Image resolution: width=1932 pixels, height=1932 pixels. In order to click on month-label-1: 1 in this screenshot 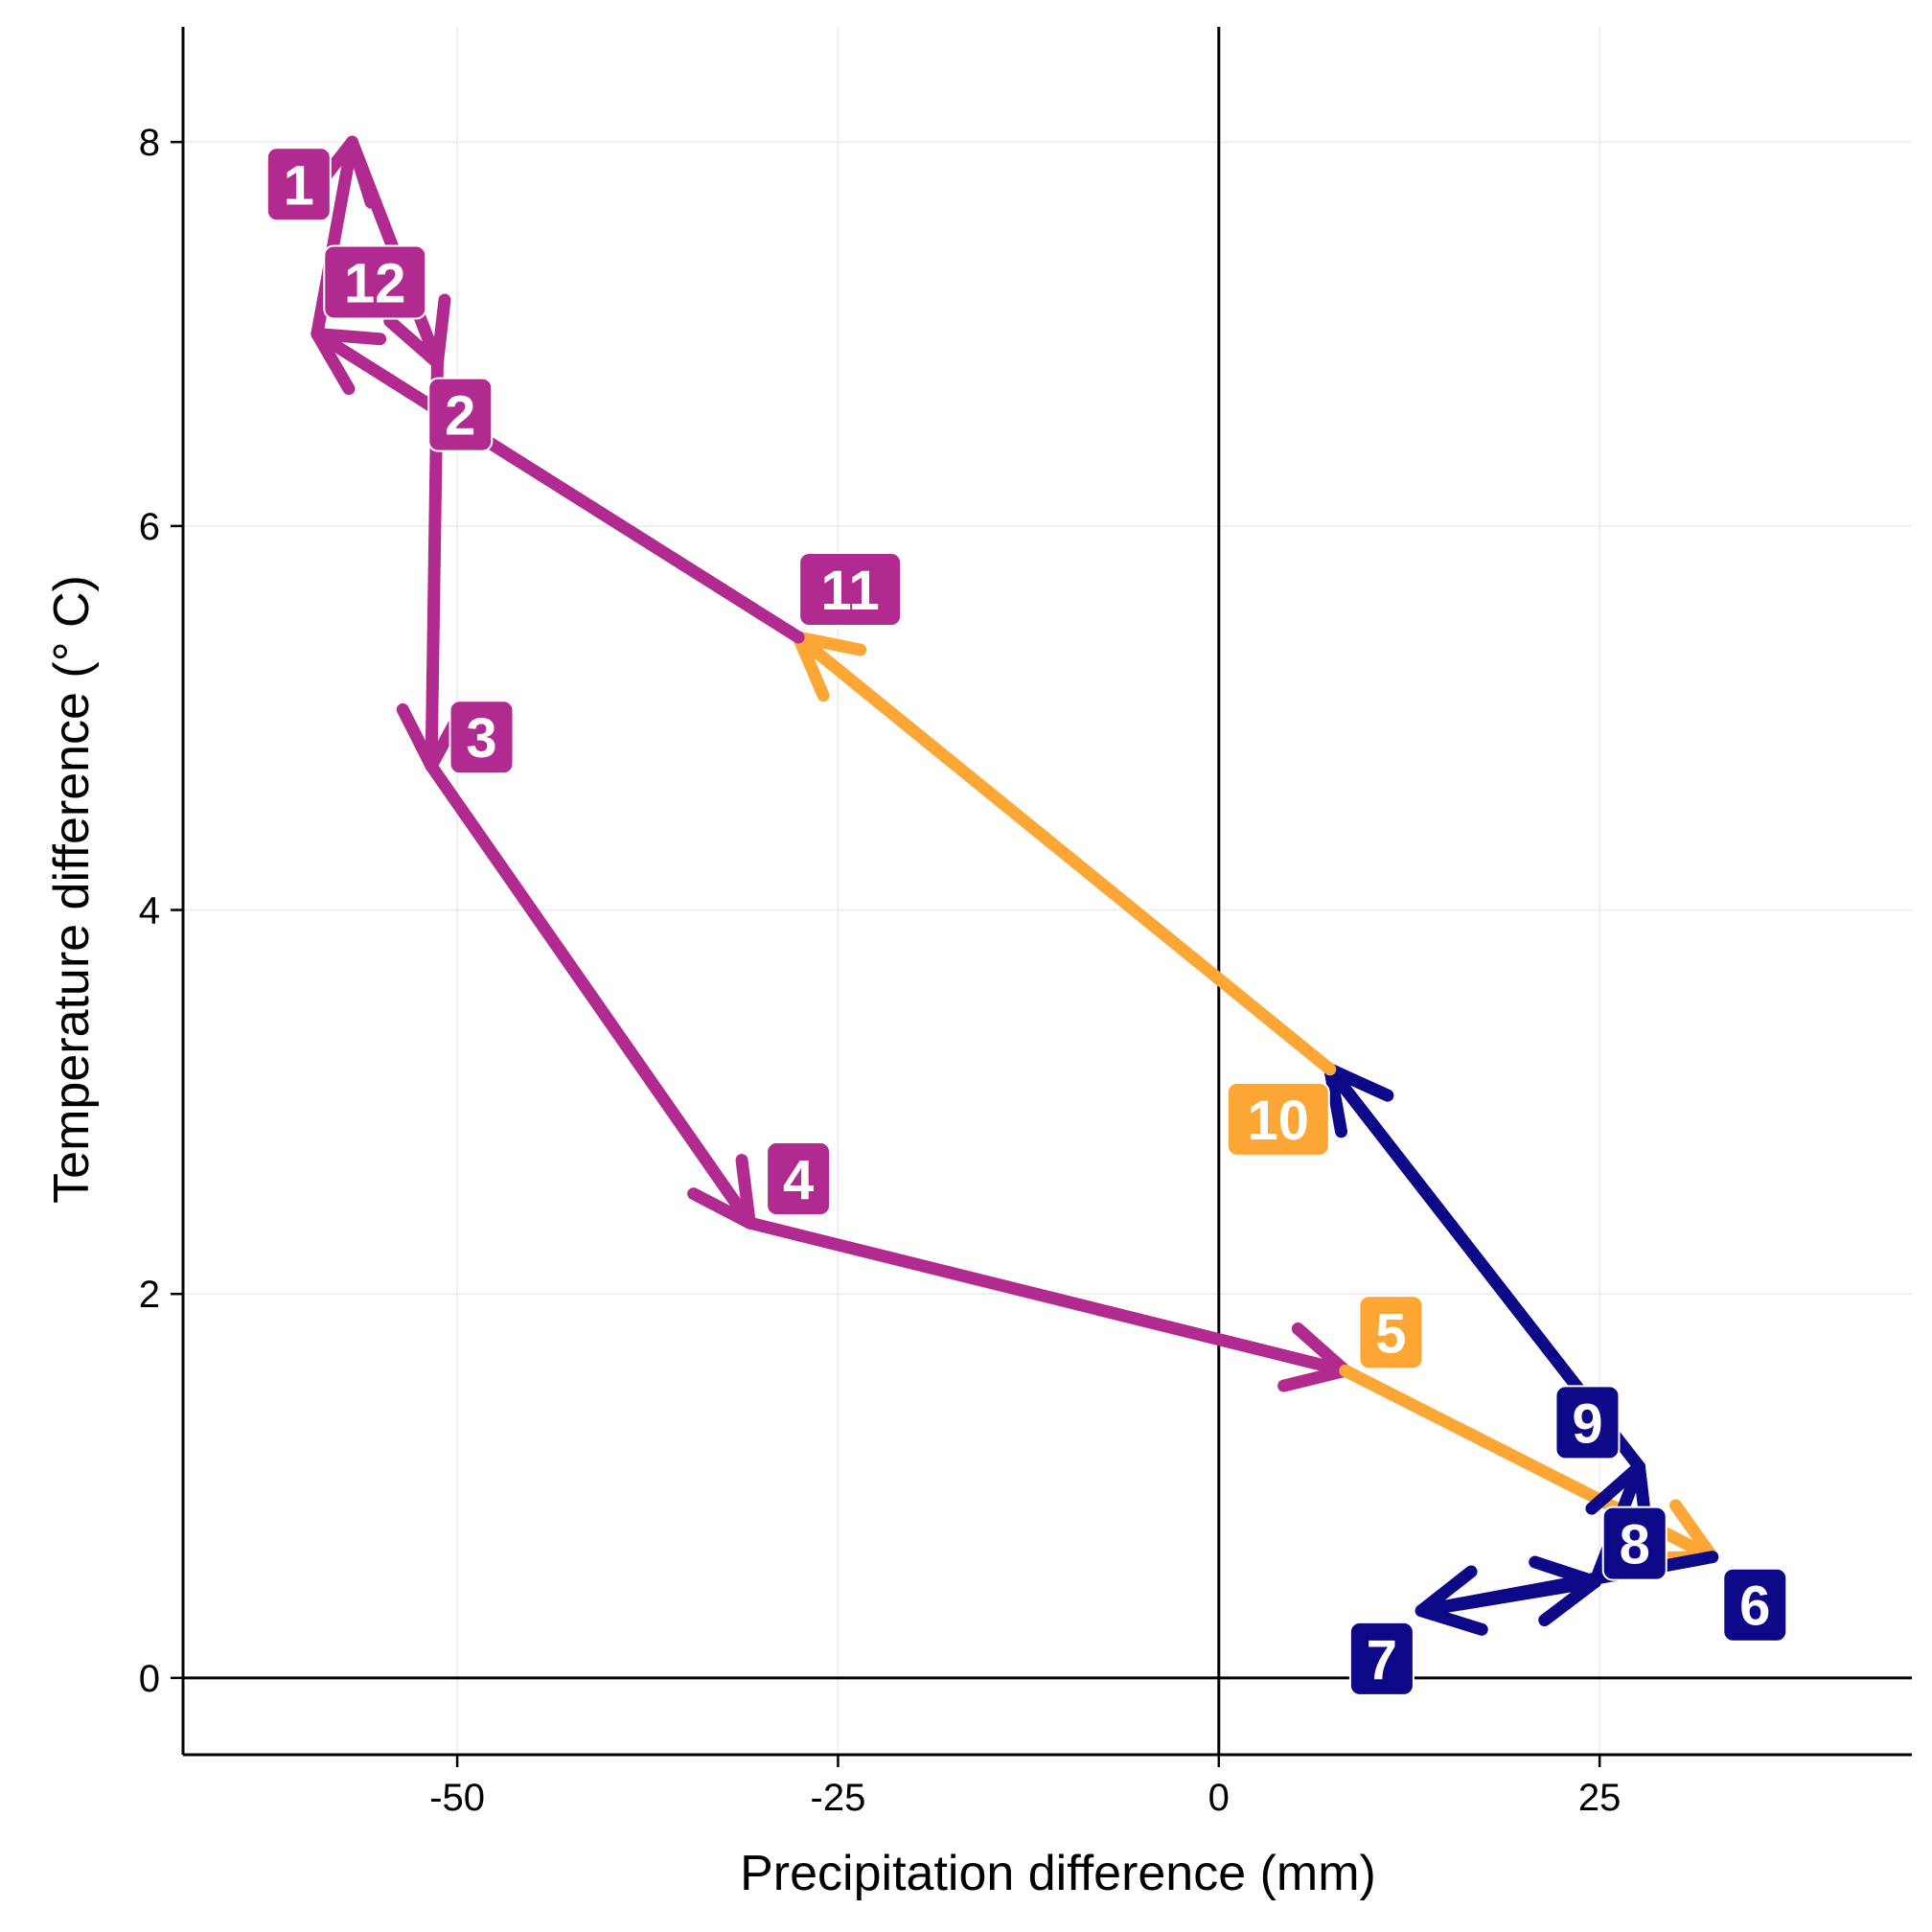, I will do `click(298, 184)`.